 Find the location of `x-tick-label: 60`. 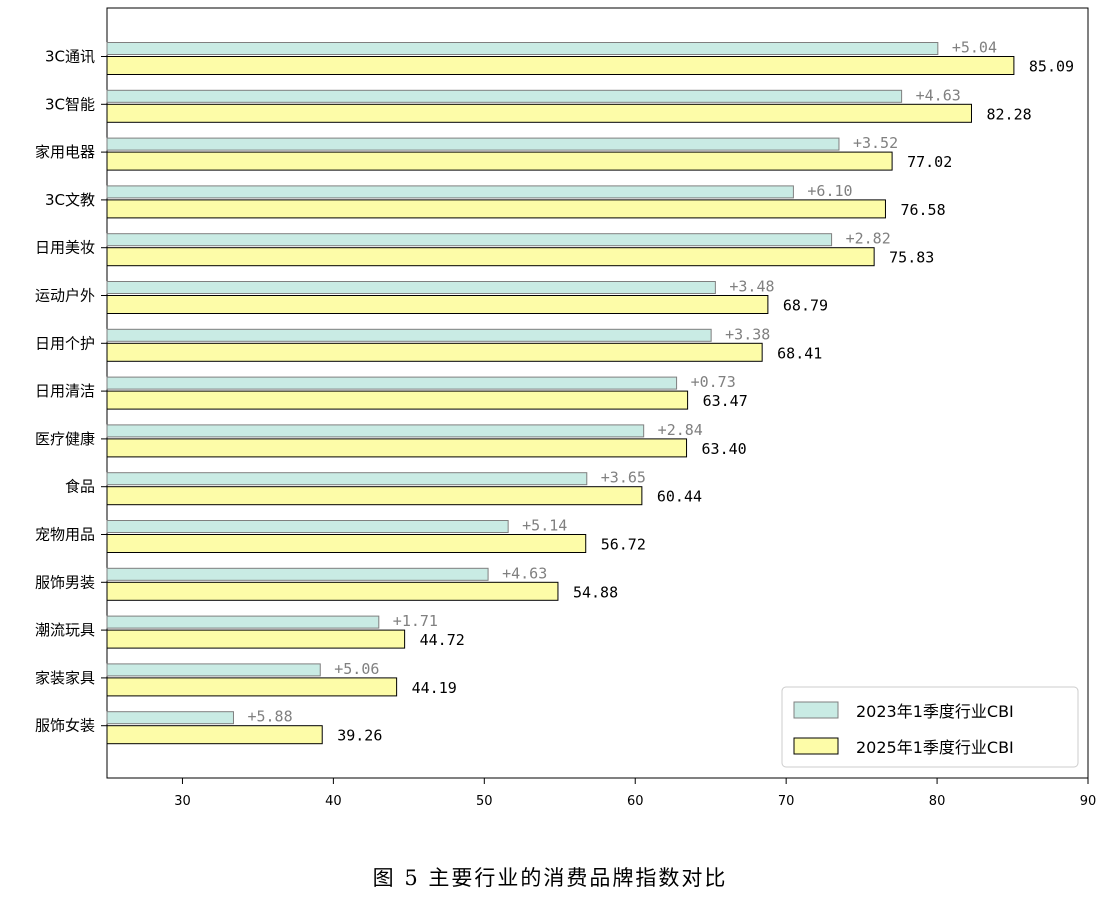

x-tick-label: 60 is located at coordinates (635, 801).